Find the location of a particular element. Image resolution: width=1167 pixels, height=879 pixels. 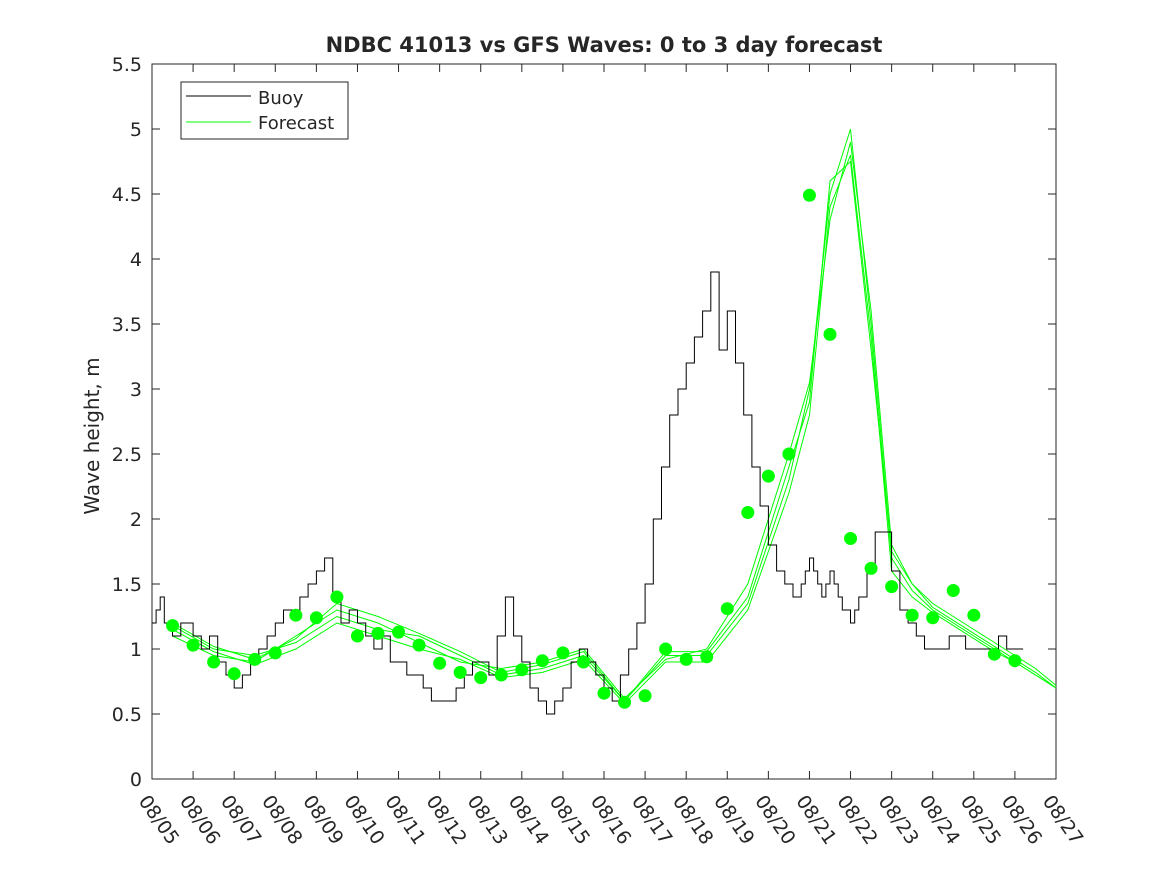

y-tick-label: 4.5 is located at coordinates (127, 195).